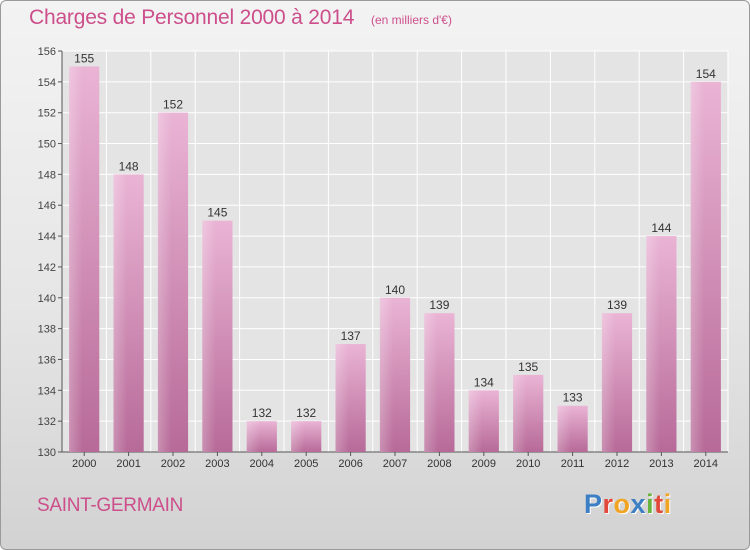  Describe the element at coordinates (659, 504) in the screenshot. I see `logo-letter: t` at that location.